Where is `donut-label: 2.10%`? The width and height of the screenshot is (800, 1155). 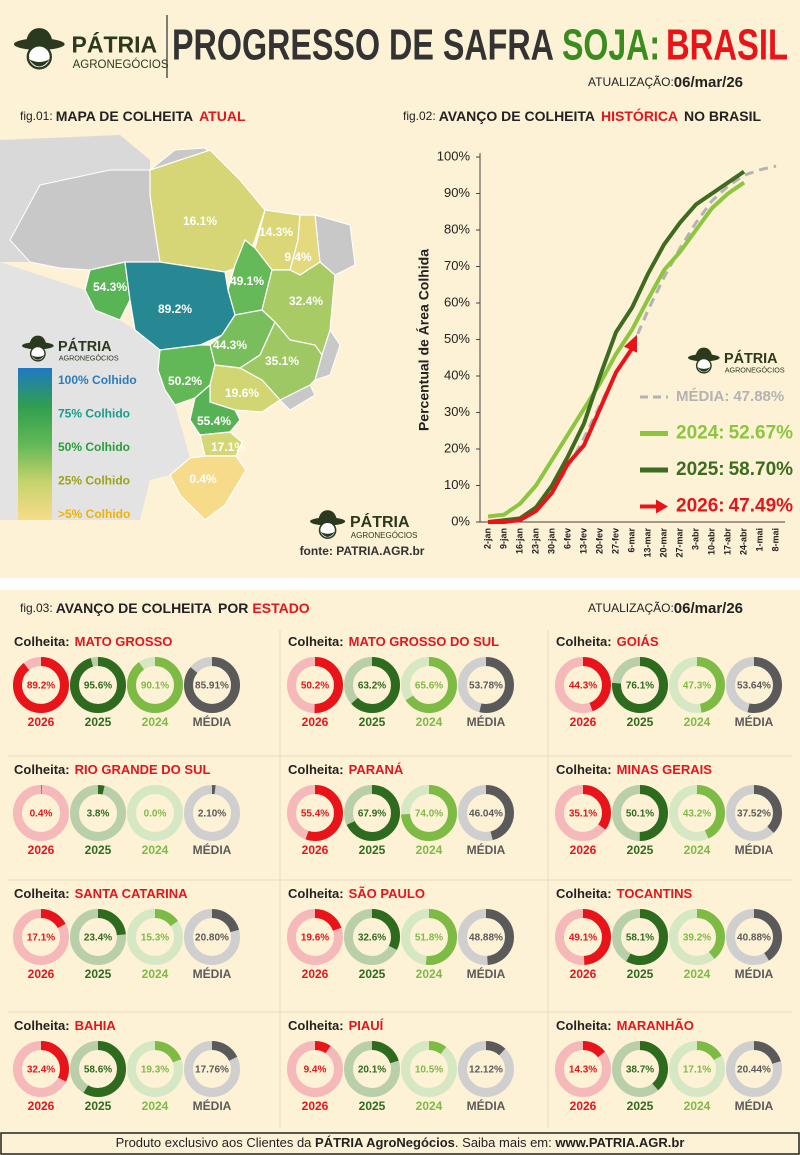 donut-label: 2.10% is located at coordinates (212, 814).